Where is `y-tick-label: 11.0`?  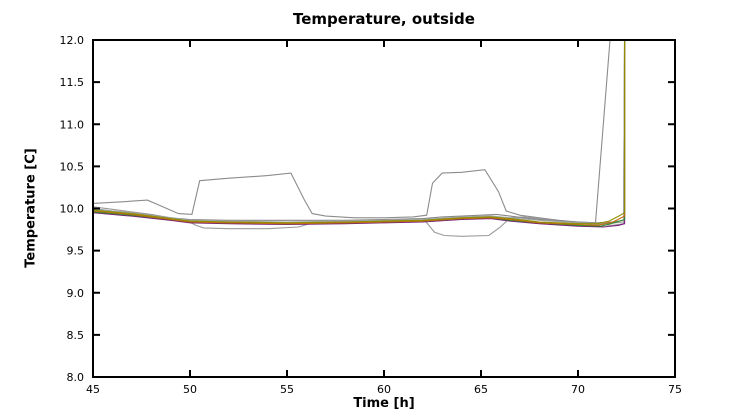 y-tick-label: 11.0 is located at coordinates (72, 124).